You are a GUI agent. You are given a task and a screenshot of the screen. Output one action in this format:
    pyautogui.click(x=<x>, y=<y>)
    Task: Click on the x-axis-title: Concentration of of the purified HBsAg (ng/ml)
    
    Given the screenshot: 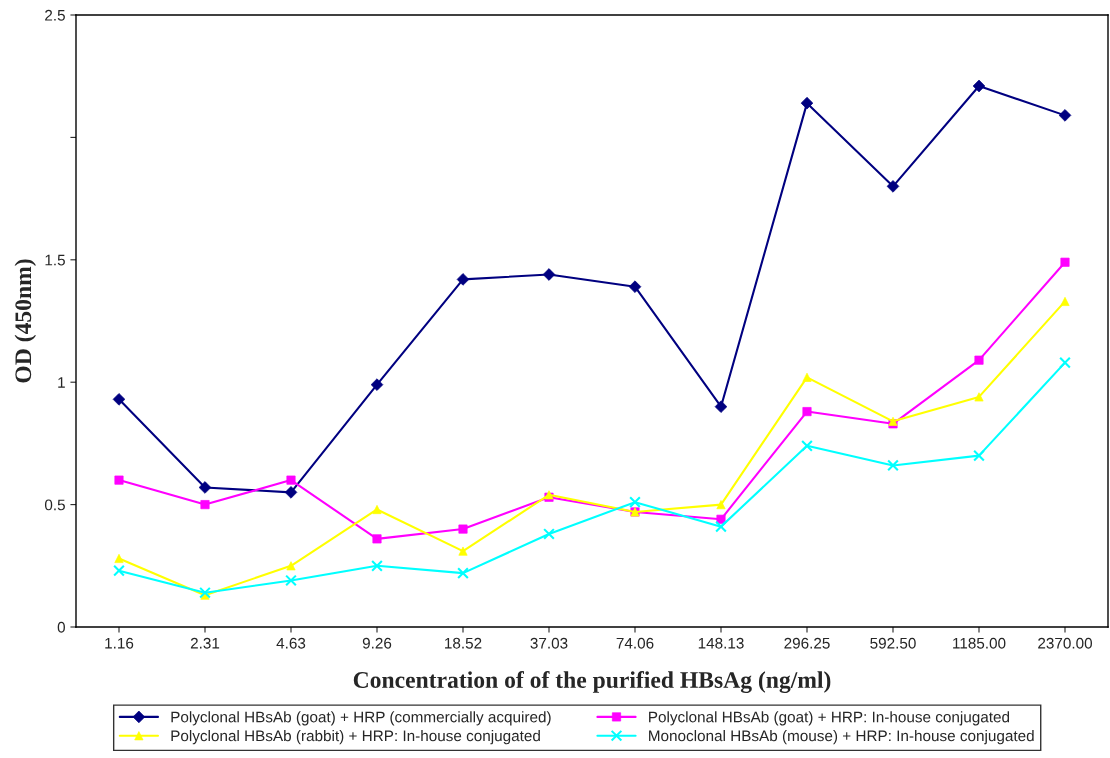 What is the action you would take?
    pyautogui.click(x=592, y=682)
    